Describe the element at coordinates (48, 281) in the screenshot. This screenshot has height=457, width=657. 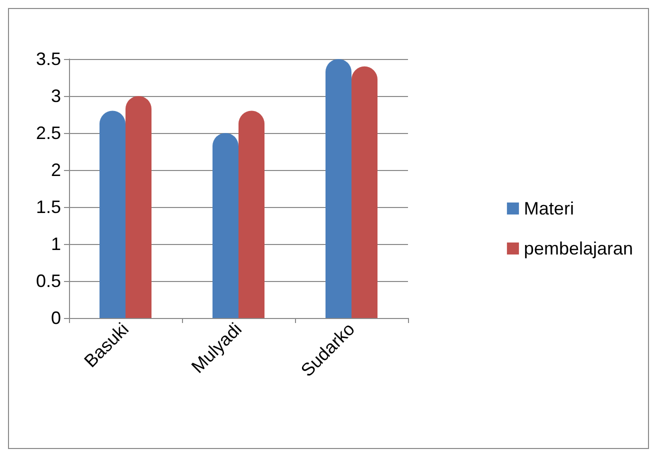
I see `y-tick-label: 0.5` at that location.